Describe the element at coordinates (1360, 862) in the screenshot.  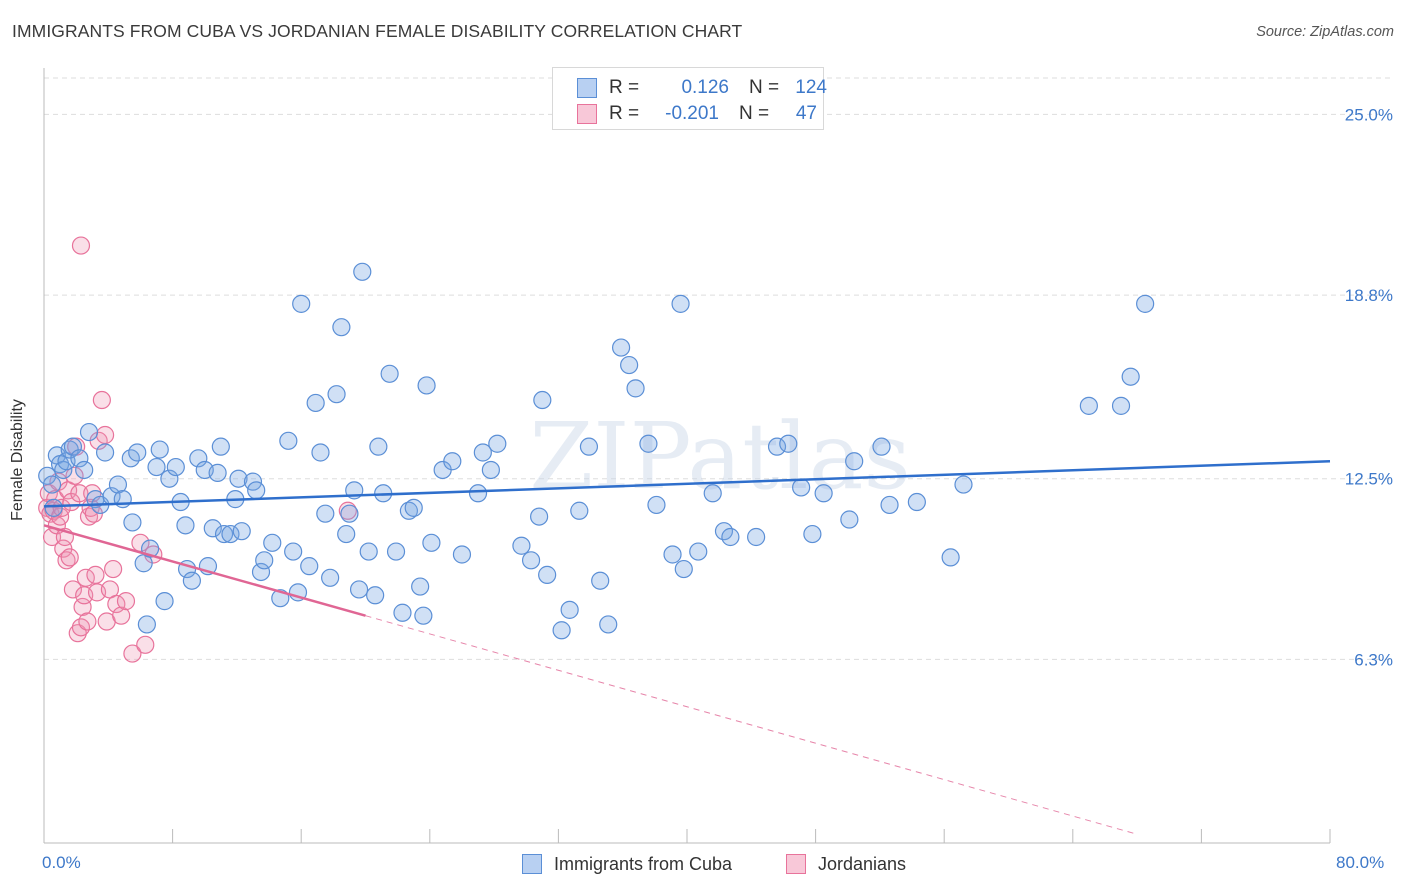
I see `x-tick-label-max: 80.0%` at that location.